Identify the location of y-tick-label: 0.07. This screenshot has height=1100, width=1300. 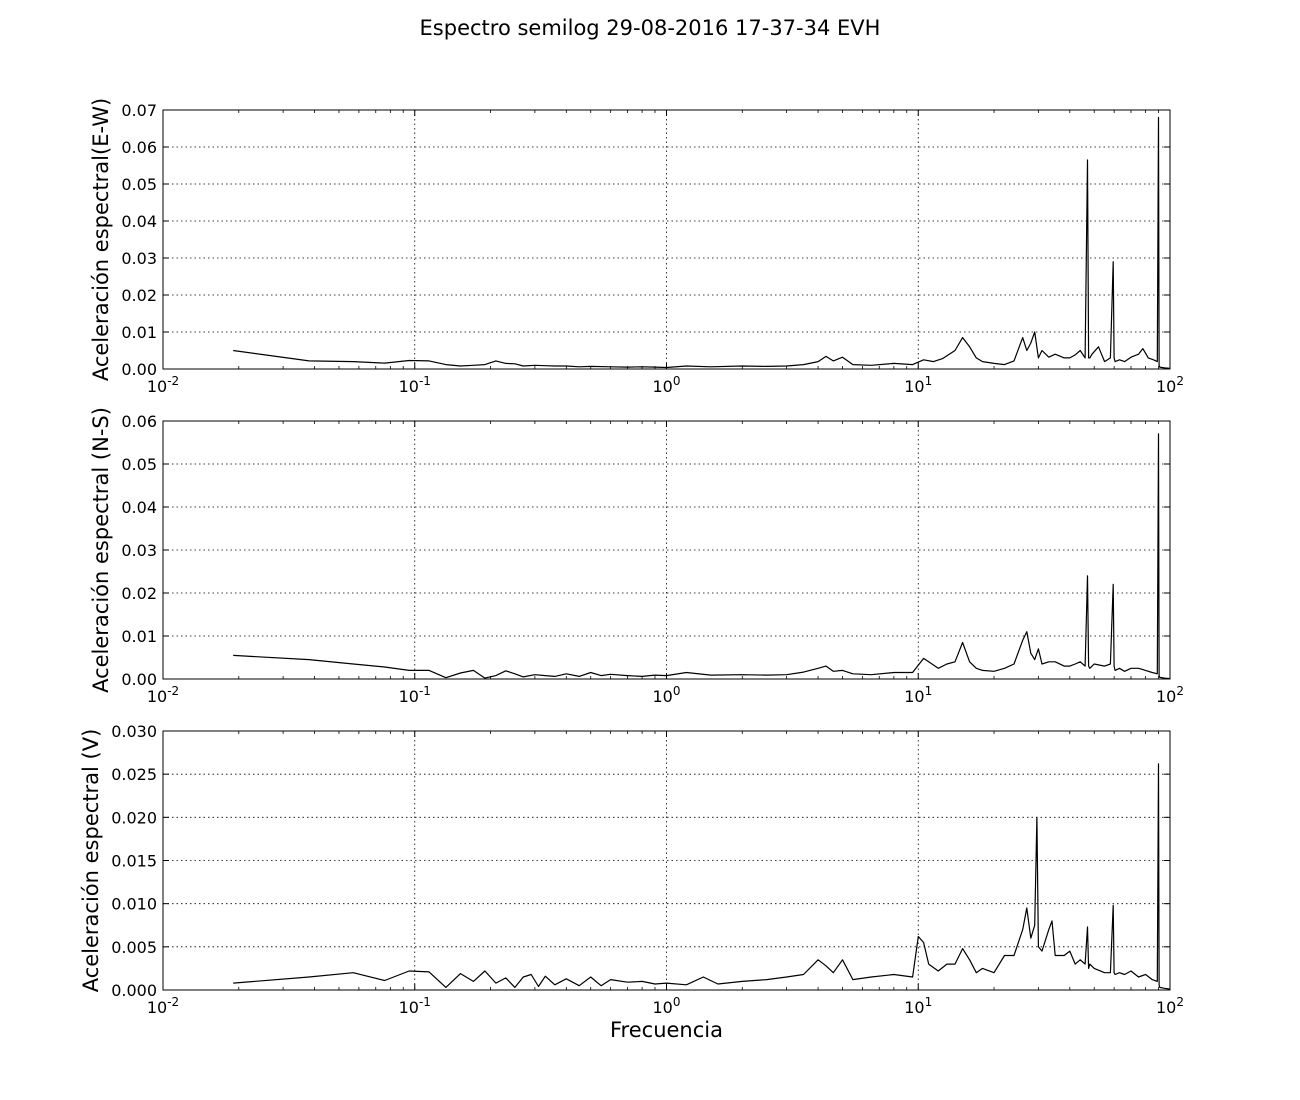
(139, 110).